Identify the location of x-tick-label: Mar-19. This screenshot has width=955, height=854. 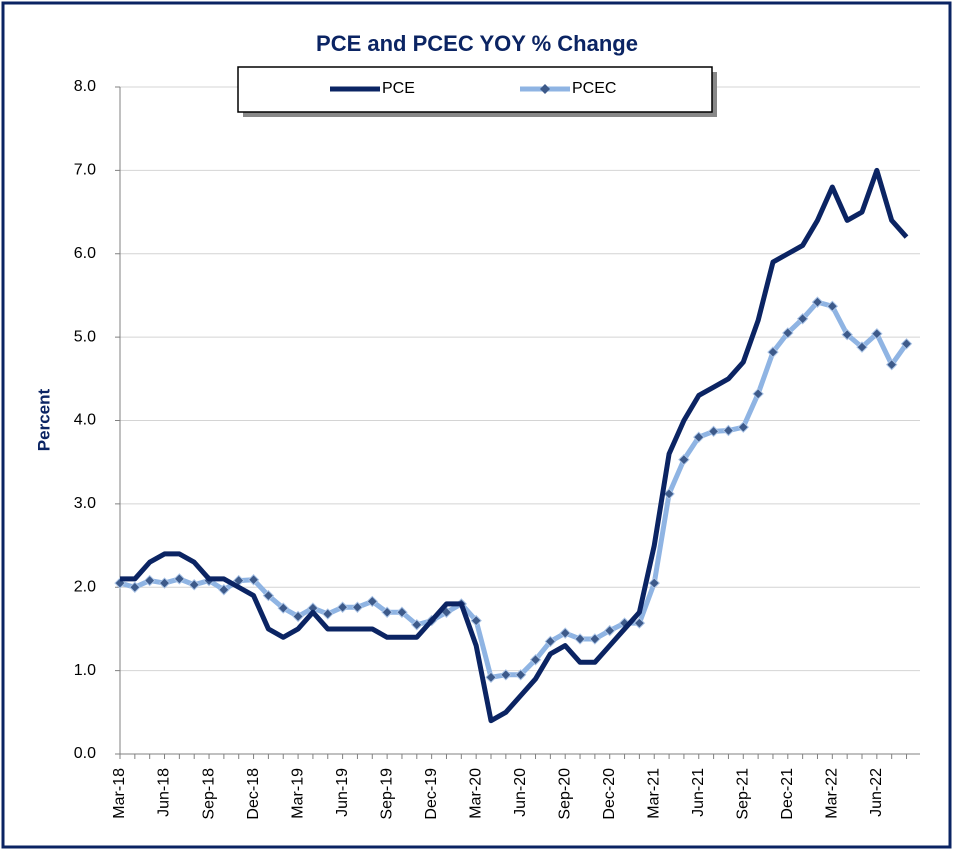
(297, 793).